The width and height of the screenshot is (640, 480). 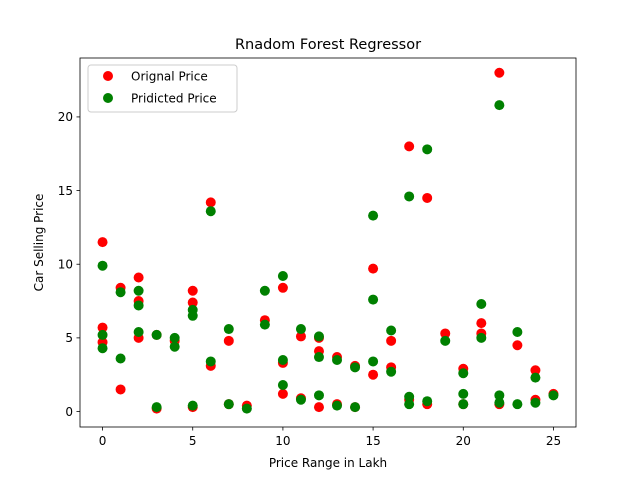 What do you see at coordinates (108, 98) in the screenshot?
I see `legend-marker-predicted` at bounding box center [108, 98].